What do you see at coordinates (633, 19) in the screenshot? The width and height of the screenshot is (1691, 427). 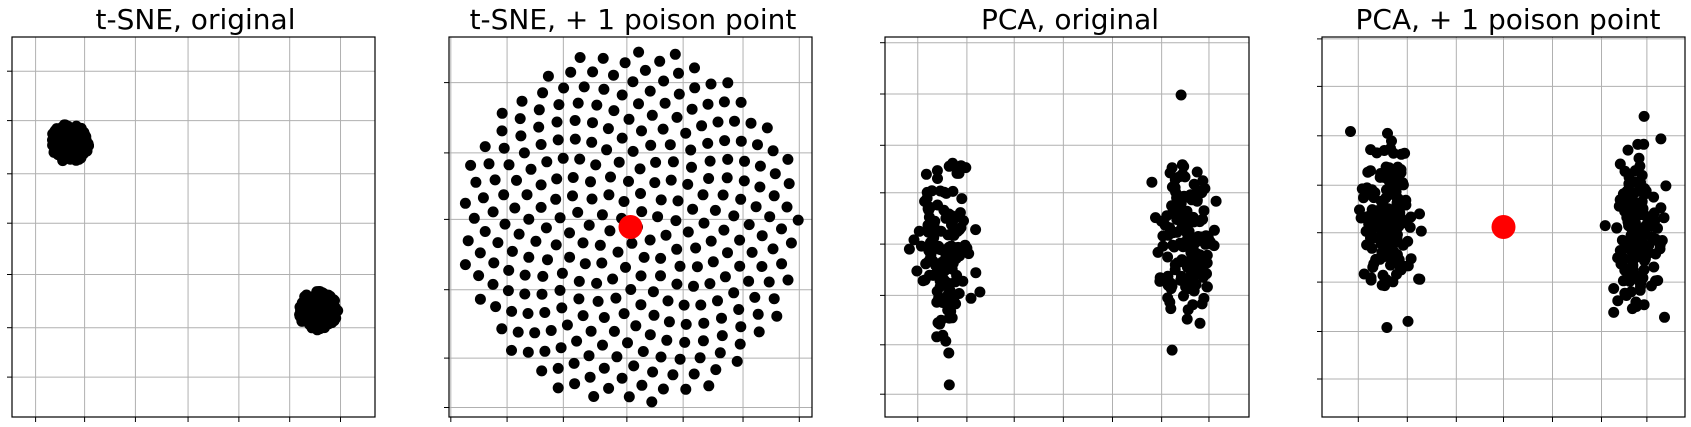 I see `panel-2-title: t-SNE, + 1 poison point` at bounding box center [633, 19].